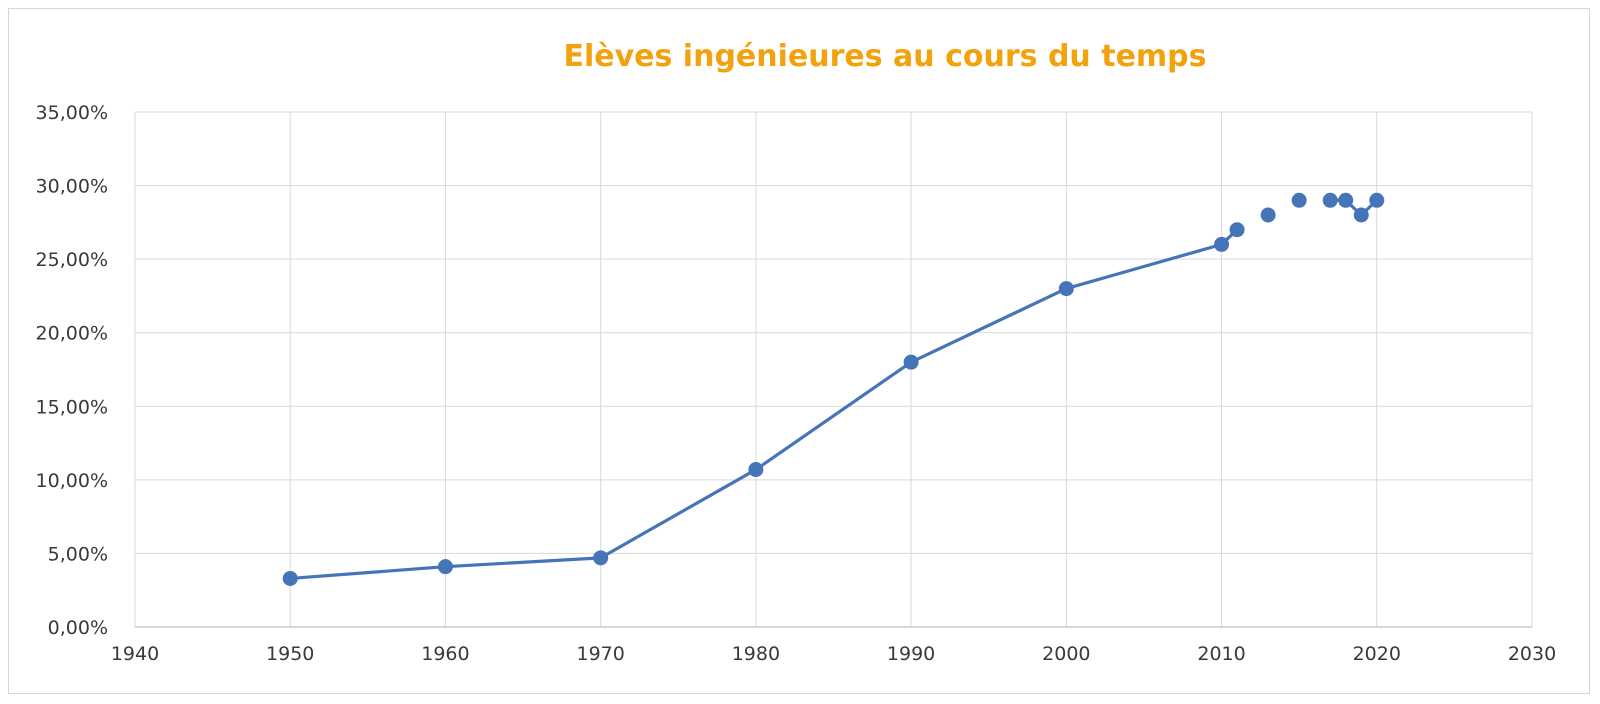 The width and height of the screenshot is (1600, 704). Describe the element at coordinates (72, 187) in the screenshot. I see `y-tick-label: 30,00%` at that location.